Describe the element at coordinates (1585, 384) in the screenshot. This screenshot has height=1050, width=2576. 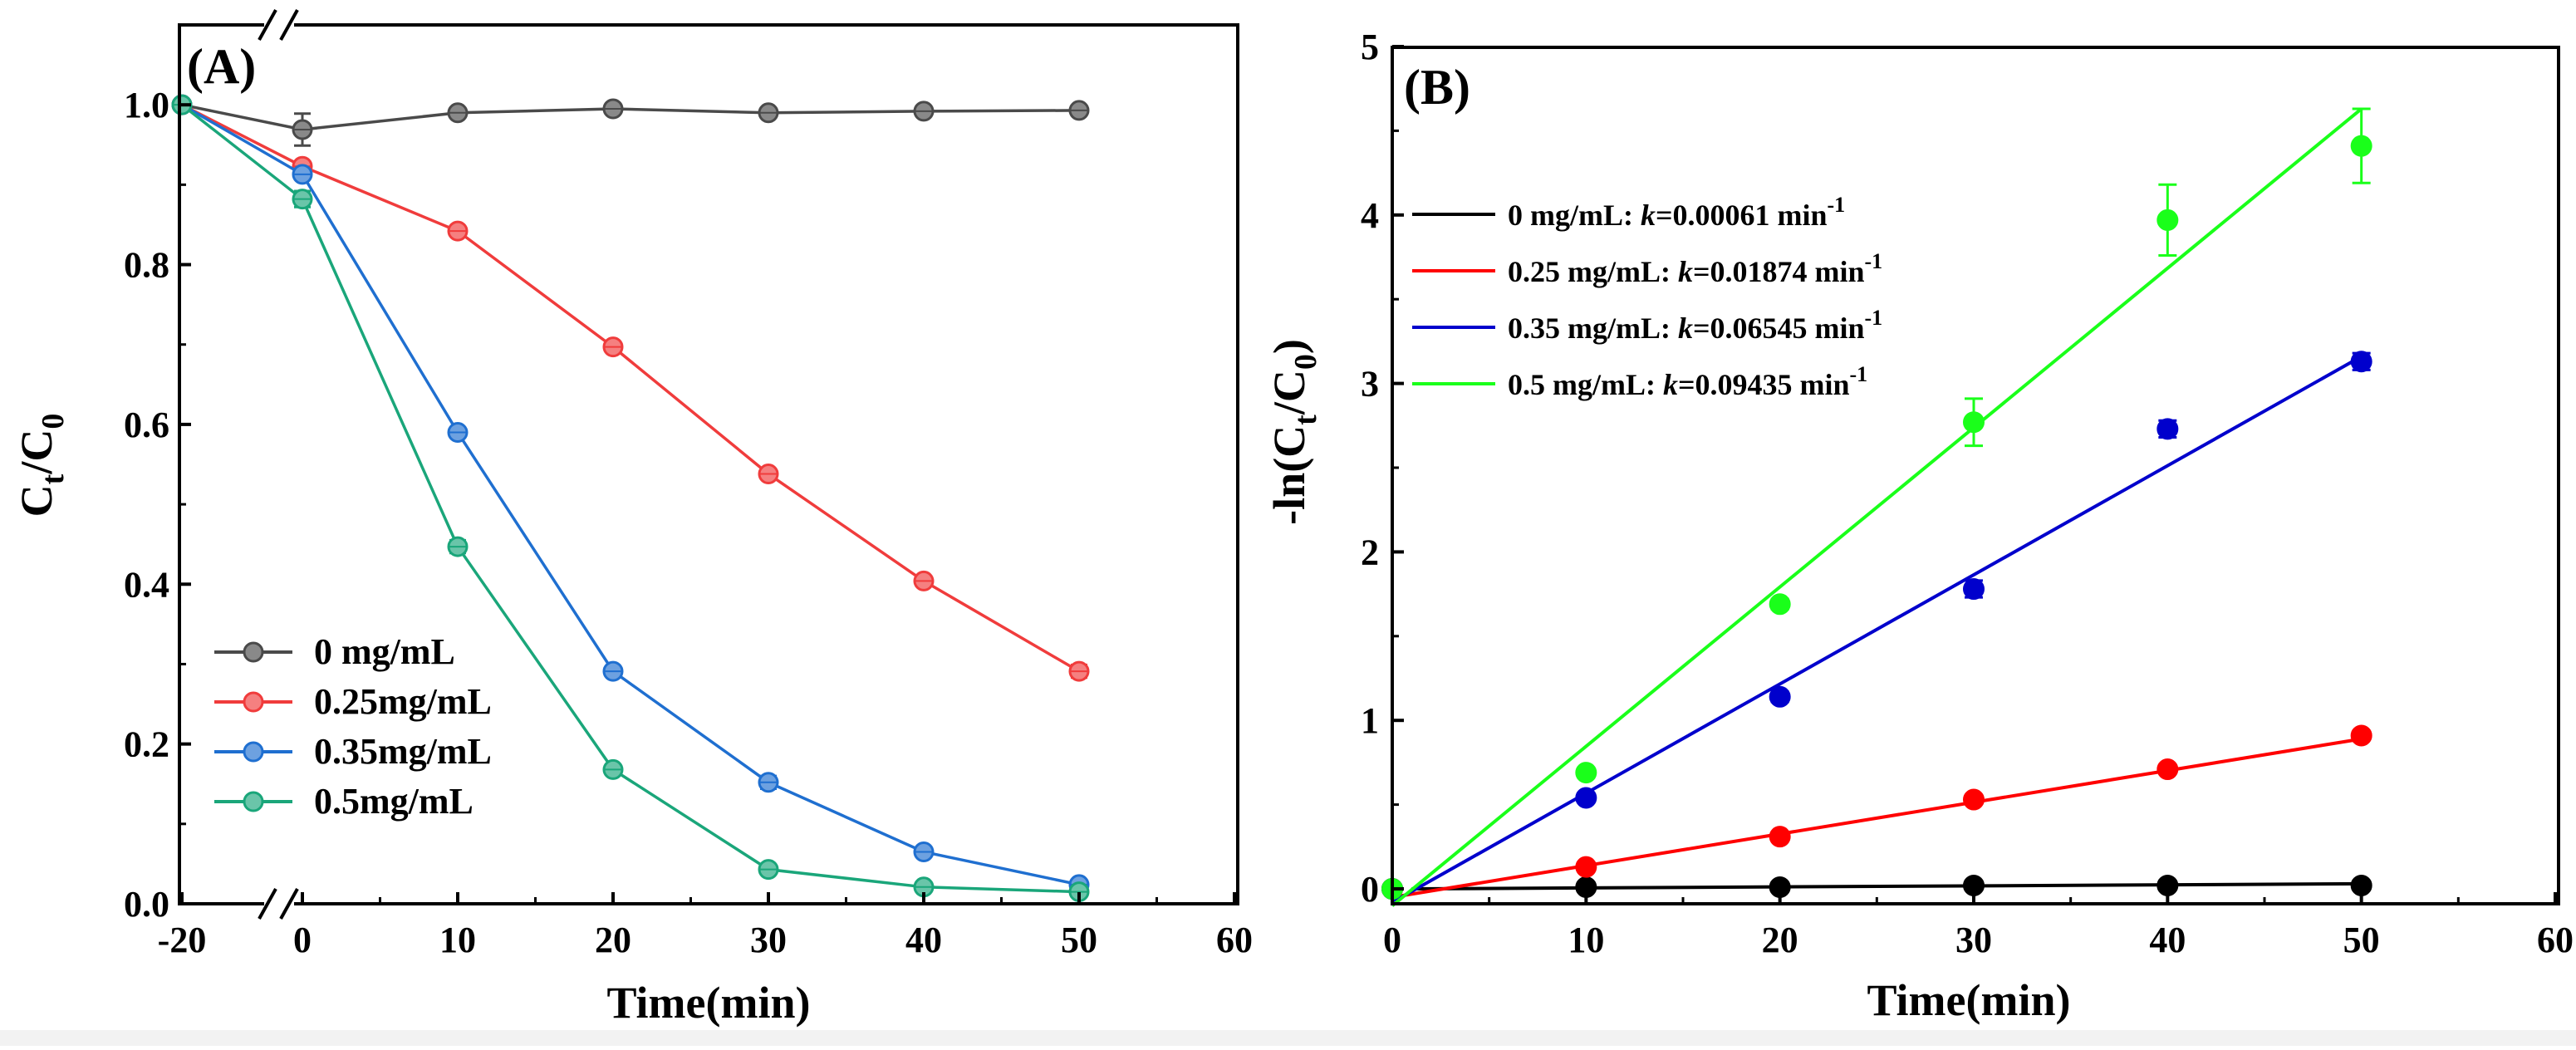
I see `panel-b-legend-prefix: 0.5 mg/mL:` at that location.